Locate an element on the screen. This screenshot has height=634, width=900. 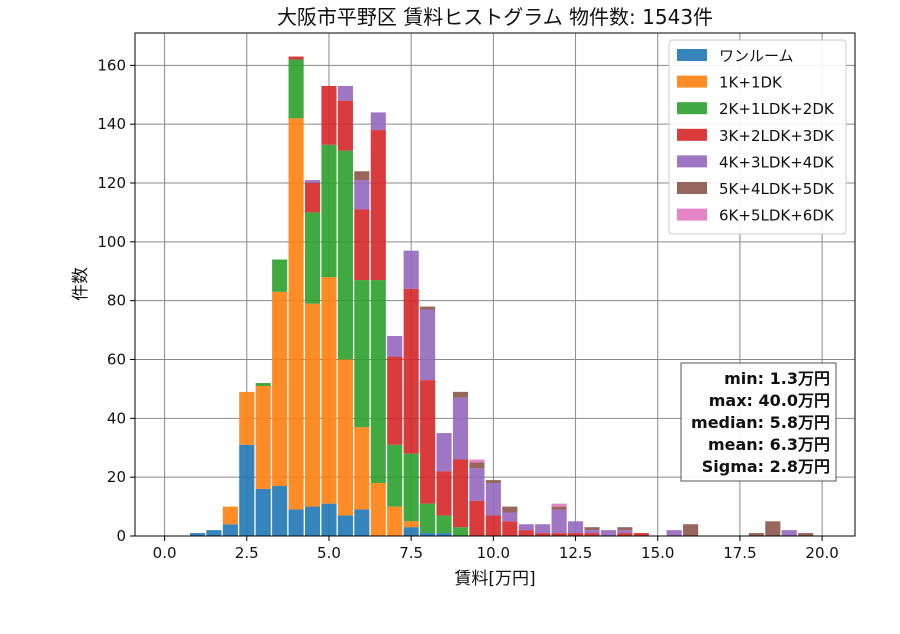
x-tick-label: 2.5 is located at coordinates (247, 553).